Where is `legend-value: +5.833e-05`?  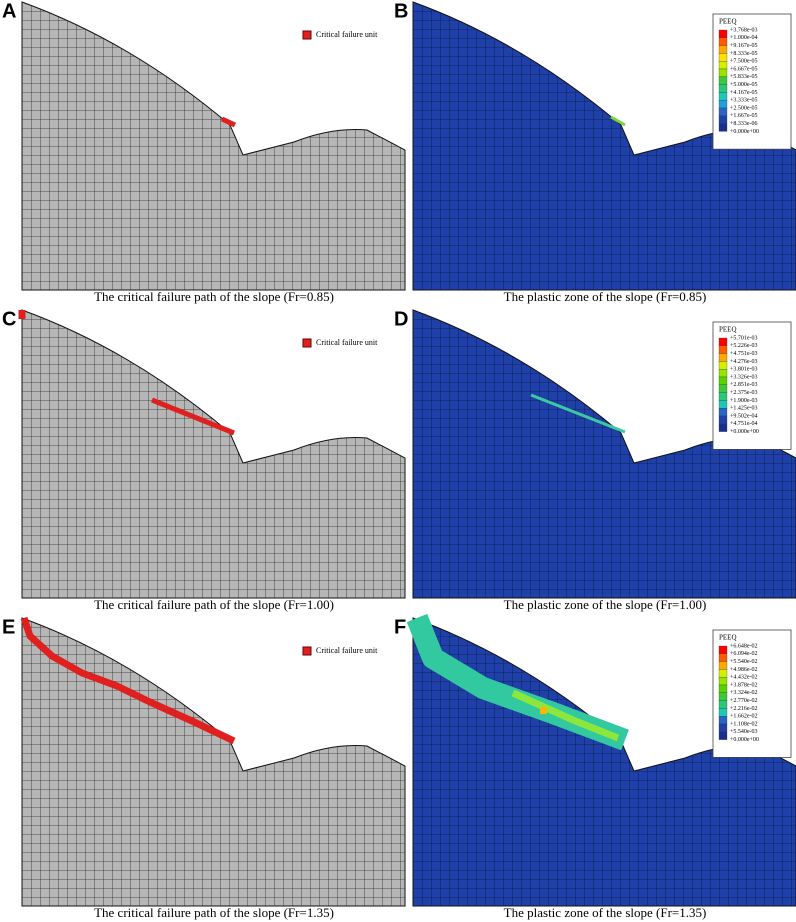 legend-value: +5.833e-05 is located at coordinates (744, 77).